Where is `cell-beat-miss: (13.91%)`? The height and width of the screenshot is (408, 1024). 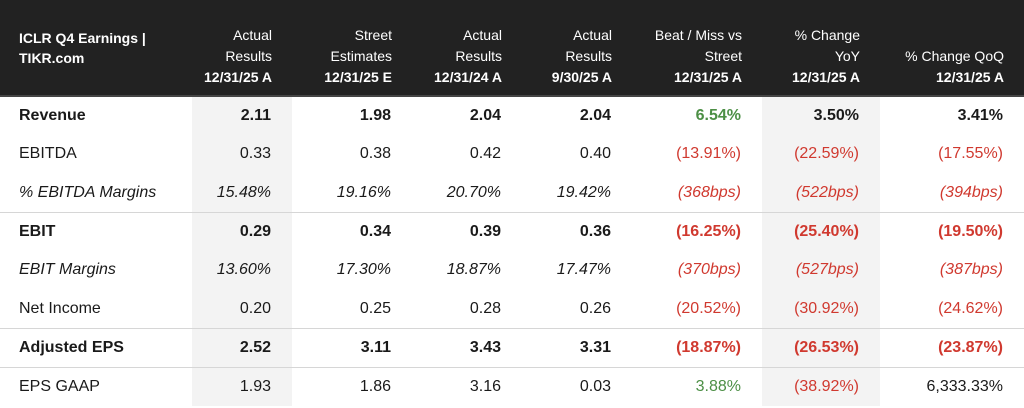
cell-beat-miss: (13.91%) is located at coordinates (708, 154).